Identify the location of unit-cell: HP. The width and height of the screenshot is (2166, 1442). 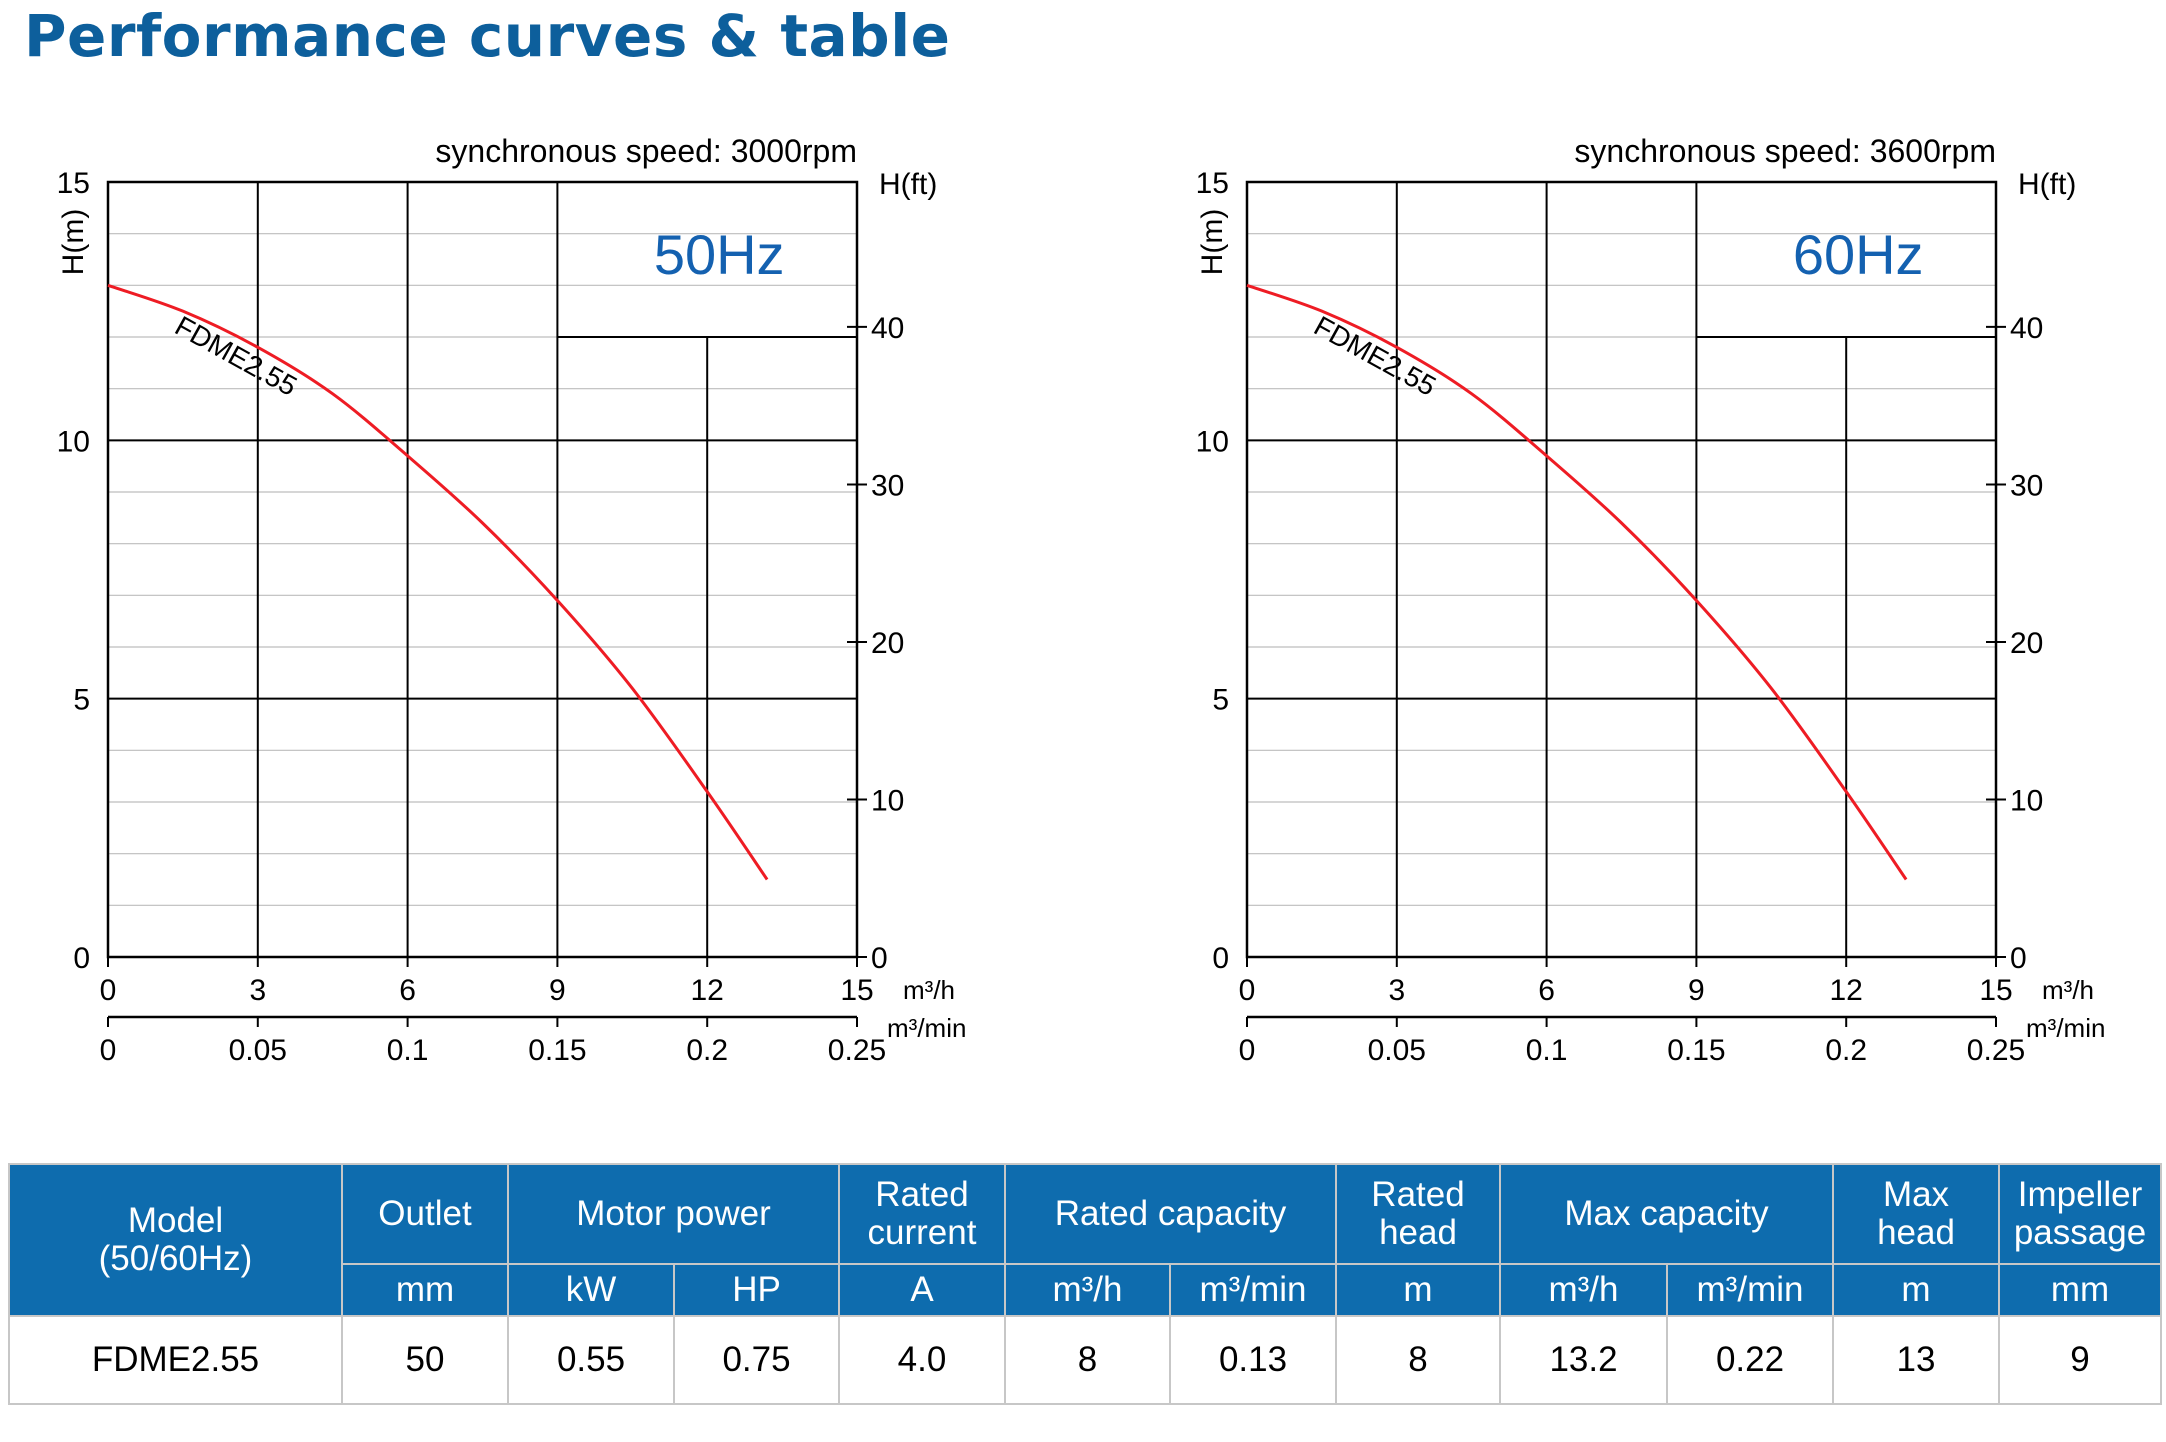
(756, 1290).